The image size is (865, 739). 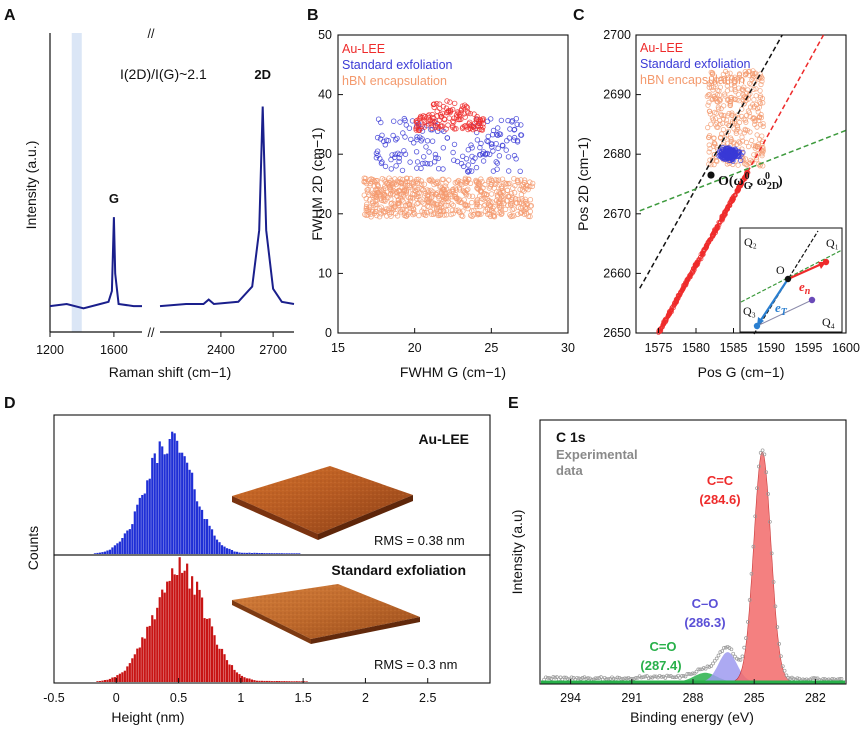 What do you see at coordinates (743, 170) in the screenshot?
I see `c-line-green` at bounding box center [743, 170].